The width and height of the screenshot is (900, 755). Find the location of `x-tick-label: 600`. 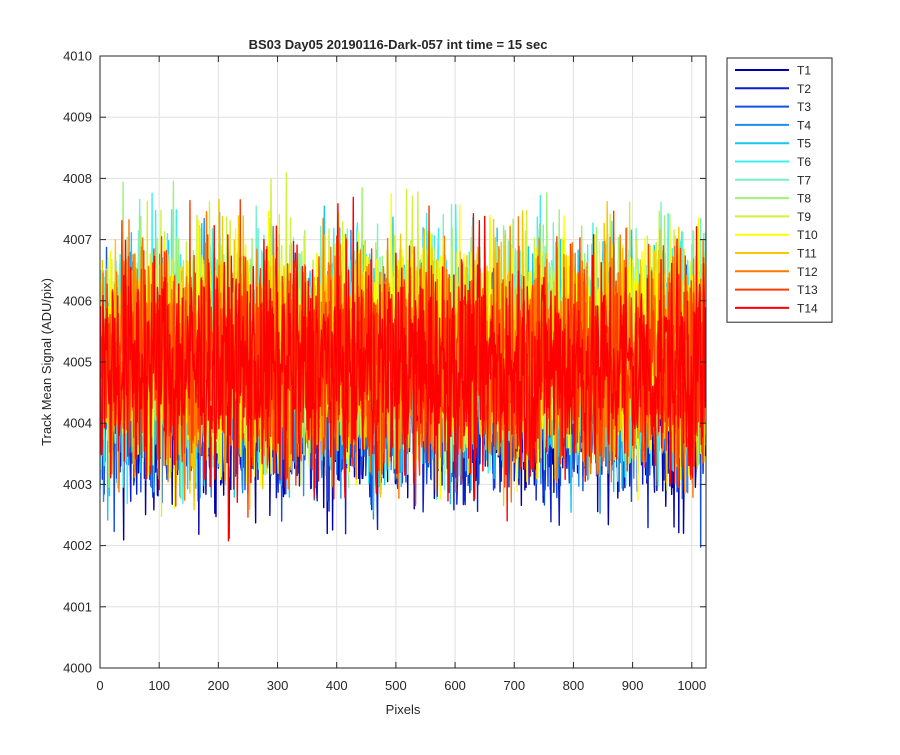

x-tick-label: 600 is located at coordinates (455, 685).